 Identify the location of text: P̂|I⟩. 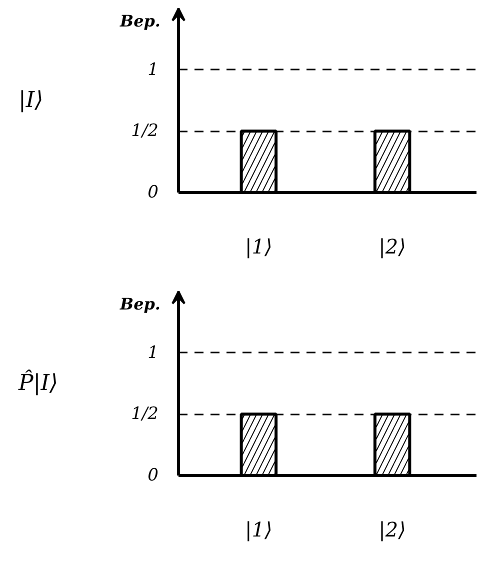
(38, 382).